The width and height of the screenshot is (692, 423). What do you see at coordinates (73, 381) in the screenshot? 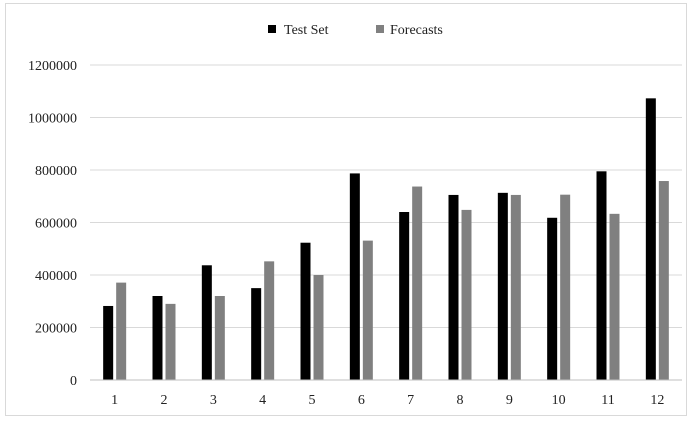
I see `y-tick-label: 0` at bounding box center [73, 381].